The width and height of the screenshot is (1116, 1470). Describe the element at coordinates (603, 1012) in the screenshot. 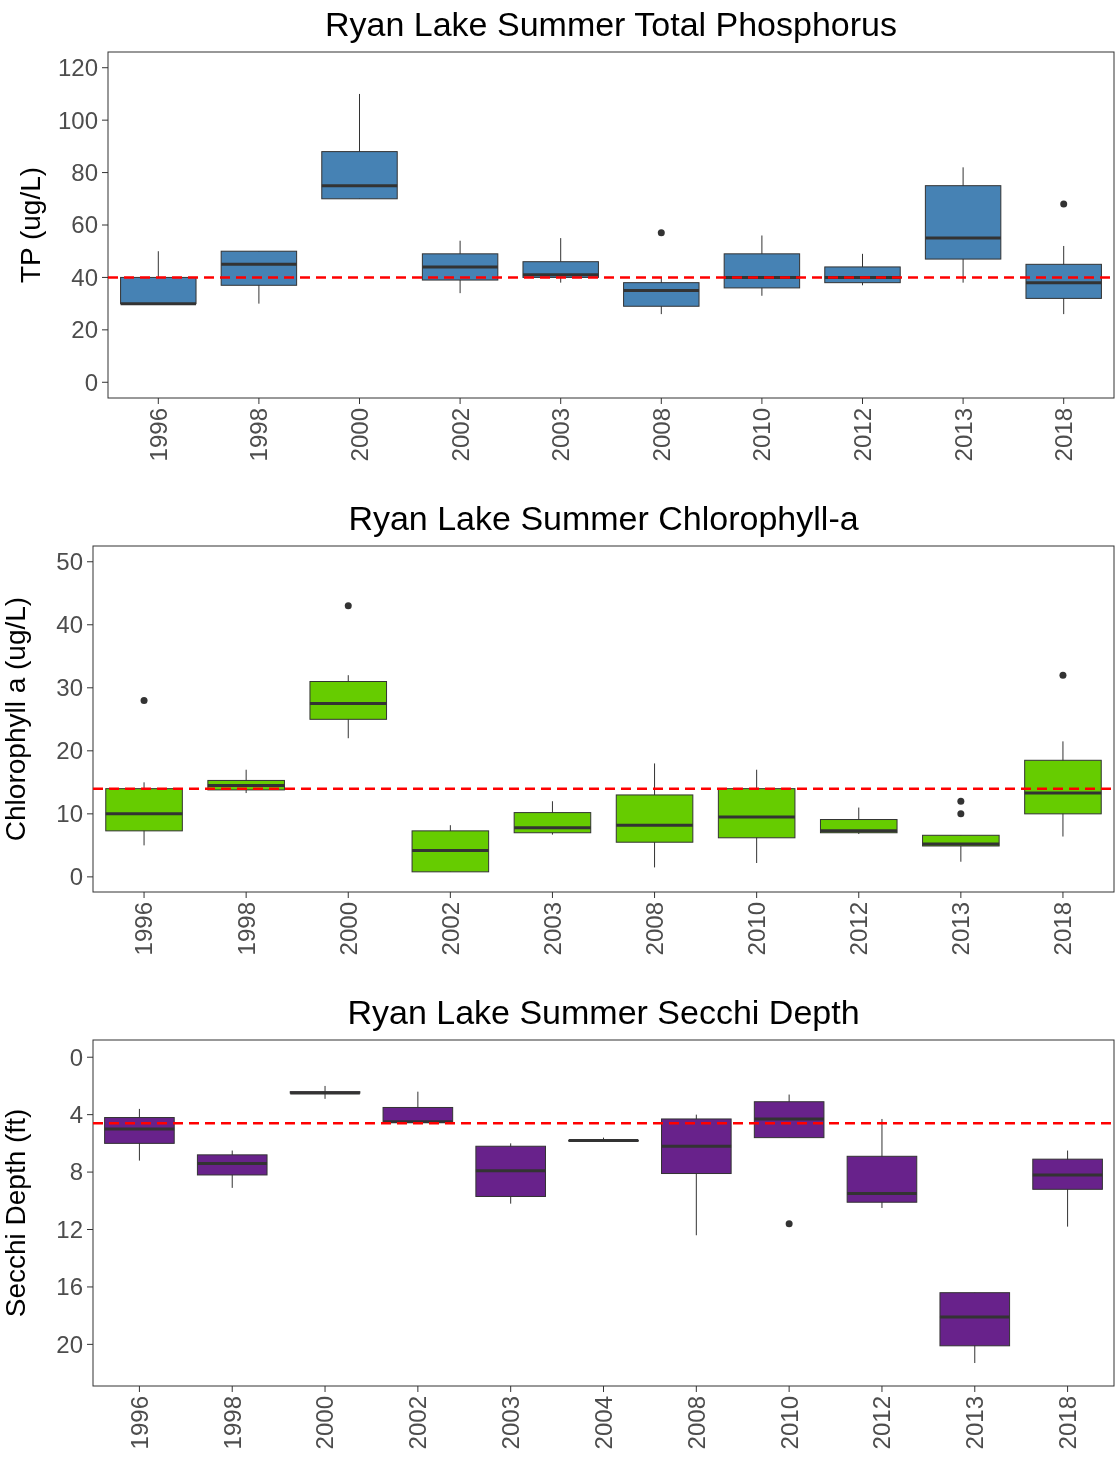

I see `chart-title: Ryan Lake Summer Secchi Depth` at that location.